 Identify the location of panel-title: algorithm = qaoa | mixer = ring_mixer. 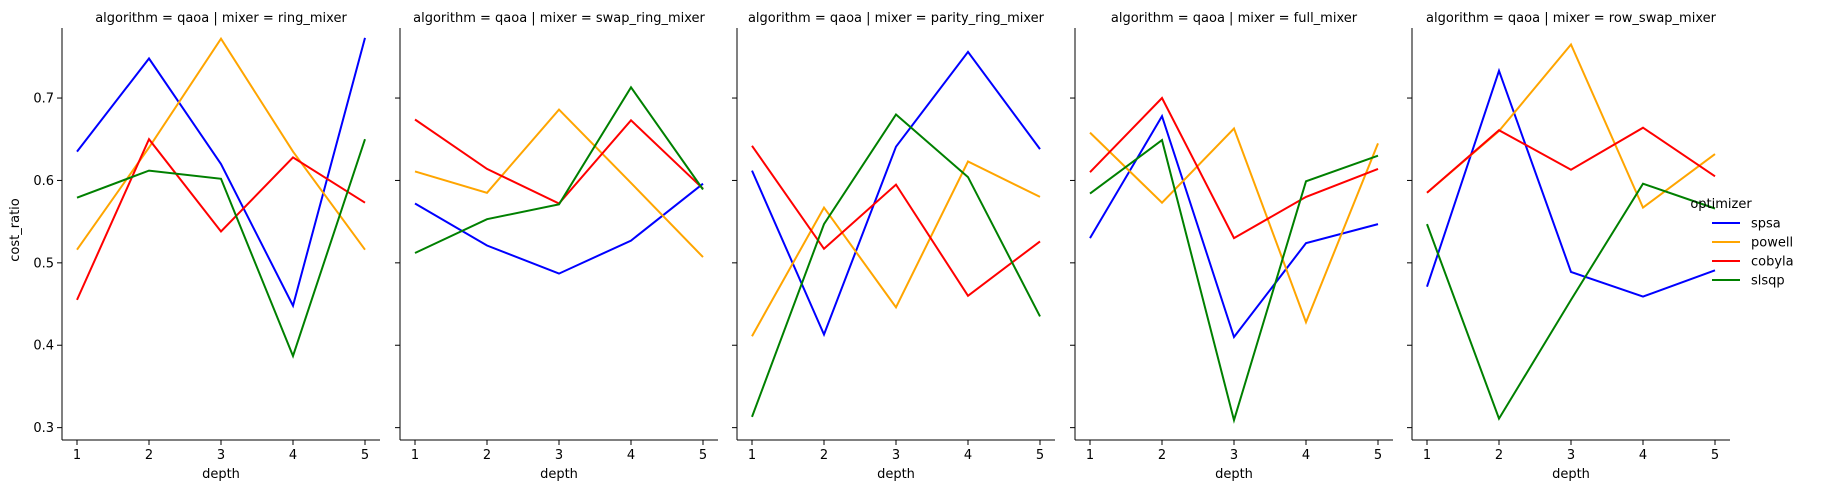
(221, 18).